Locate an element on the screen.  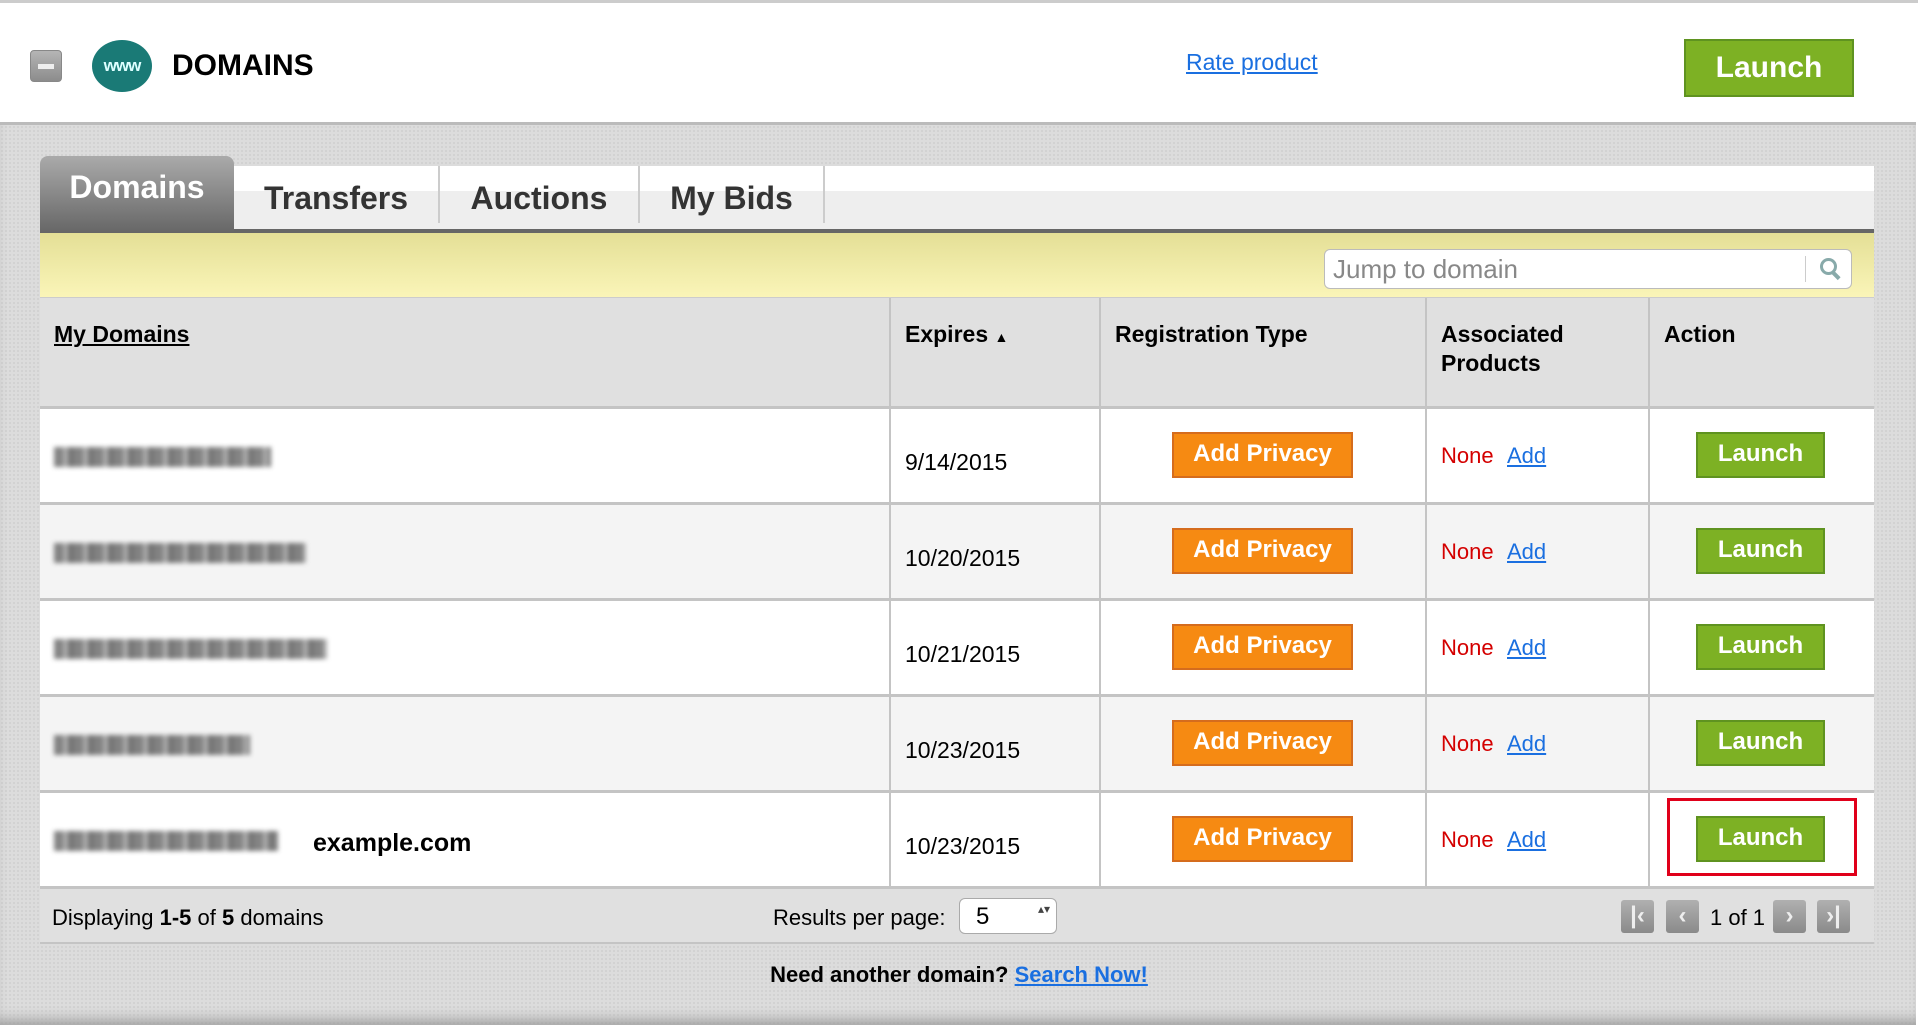
col-my-domains: My Domains is located at coordinates (464, 352).